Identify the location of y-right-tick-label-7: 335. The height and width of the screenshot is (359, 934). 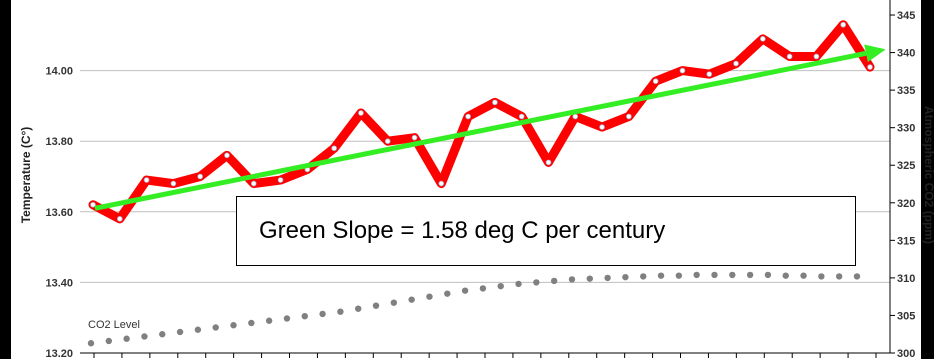
(906, 91).